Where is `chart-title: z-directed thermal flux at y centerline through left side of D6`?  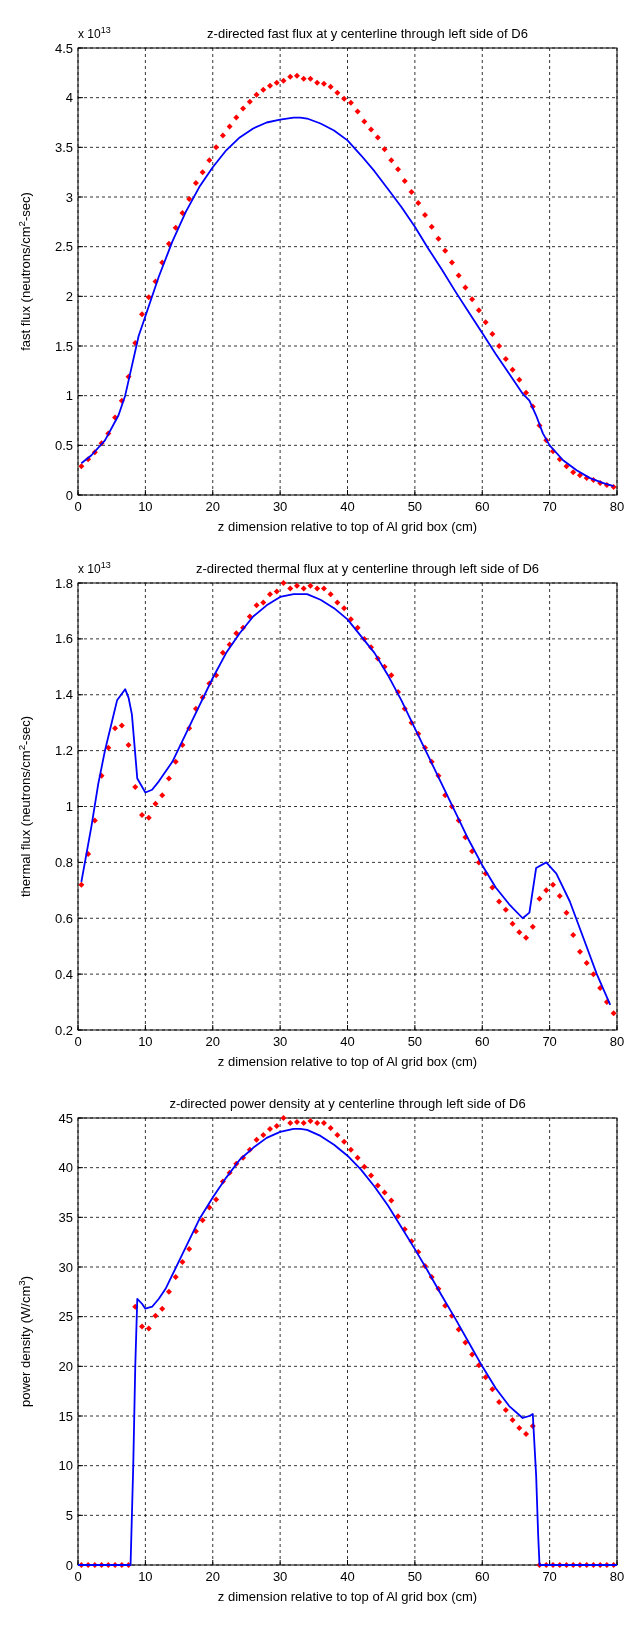
chart-title: z-directed thermal flux at y centerline through left side of D6 is located at coordinates (367, 568).